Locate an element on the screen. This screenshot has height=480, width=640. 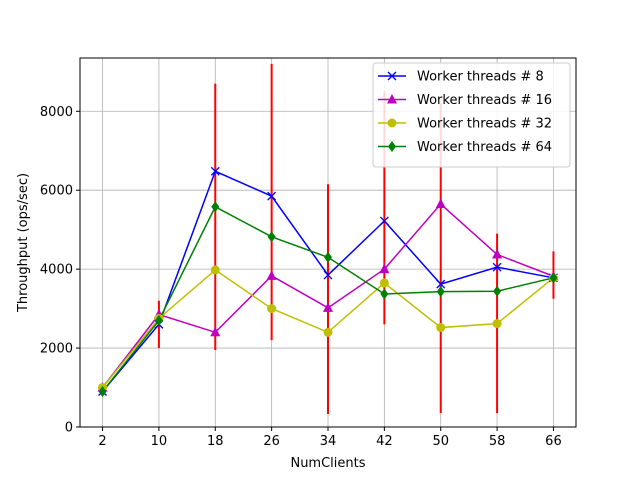
x-tick-label: 50 is located at coordinates (440, 441).